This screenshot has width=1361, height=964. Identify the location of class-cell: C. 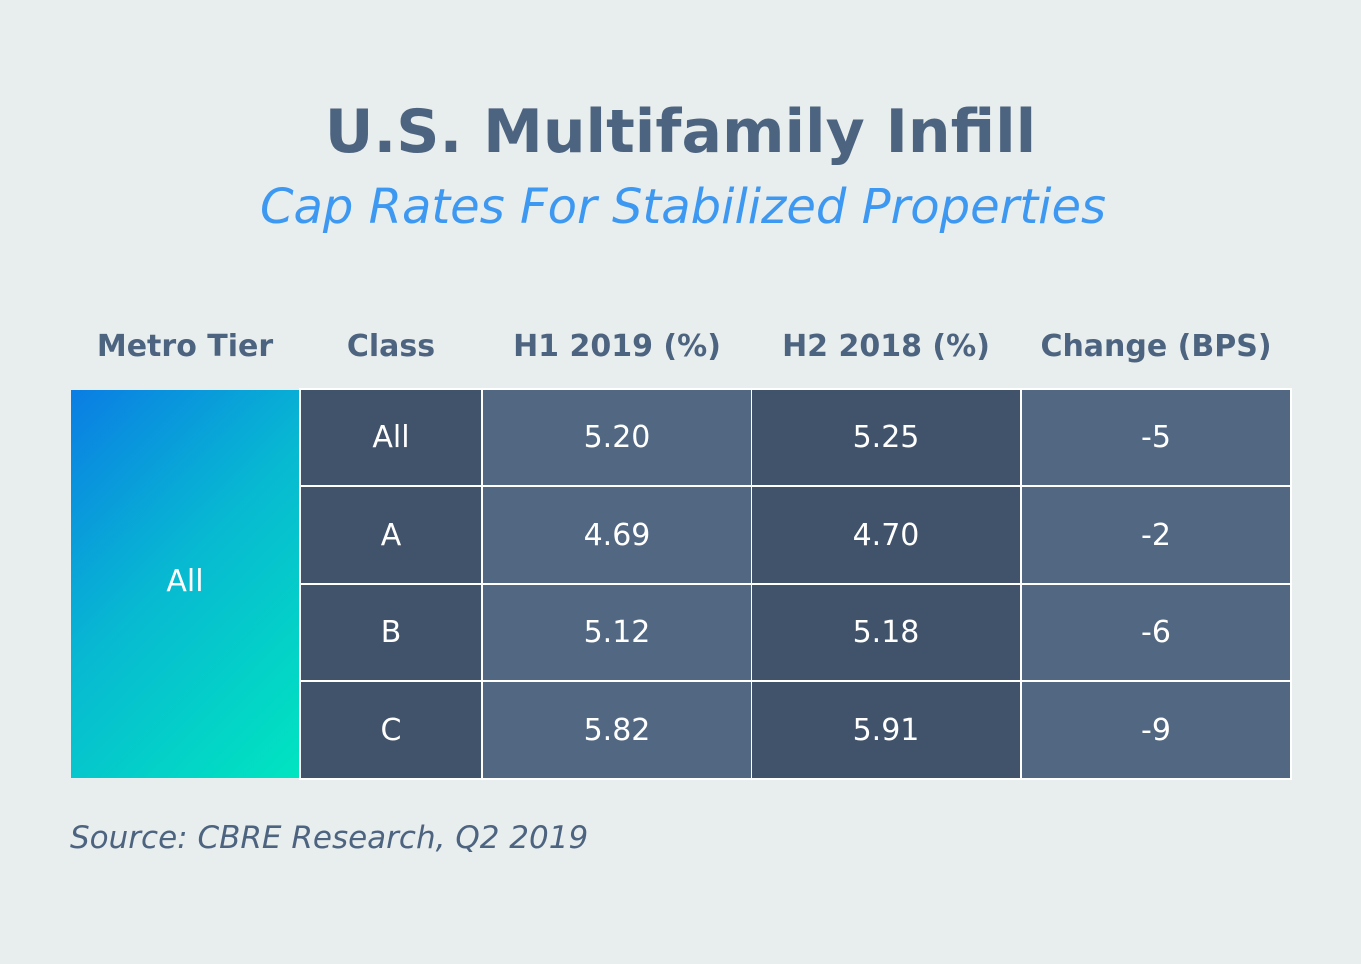
(391, 730).